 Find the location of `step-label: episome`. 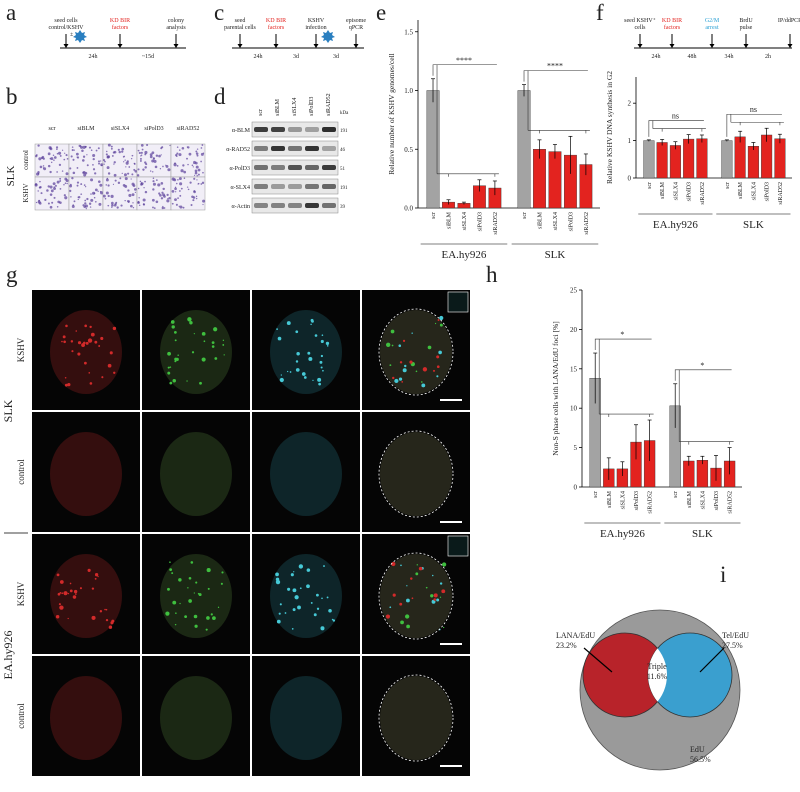

step-label: episome is located at coordinates (356, 21).